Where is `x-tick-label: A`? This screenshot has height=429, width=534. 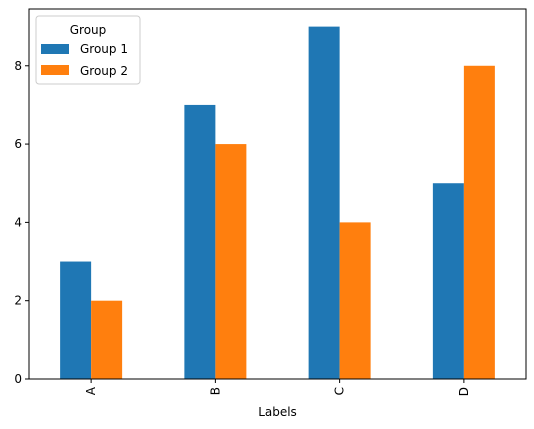
x-tick-label: A is located at coordinates (91, 390).